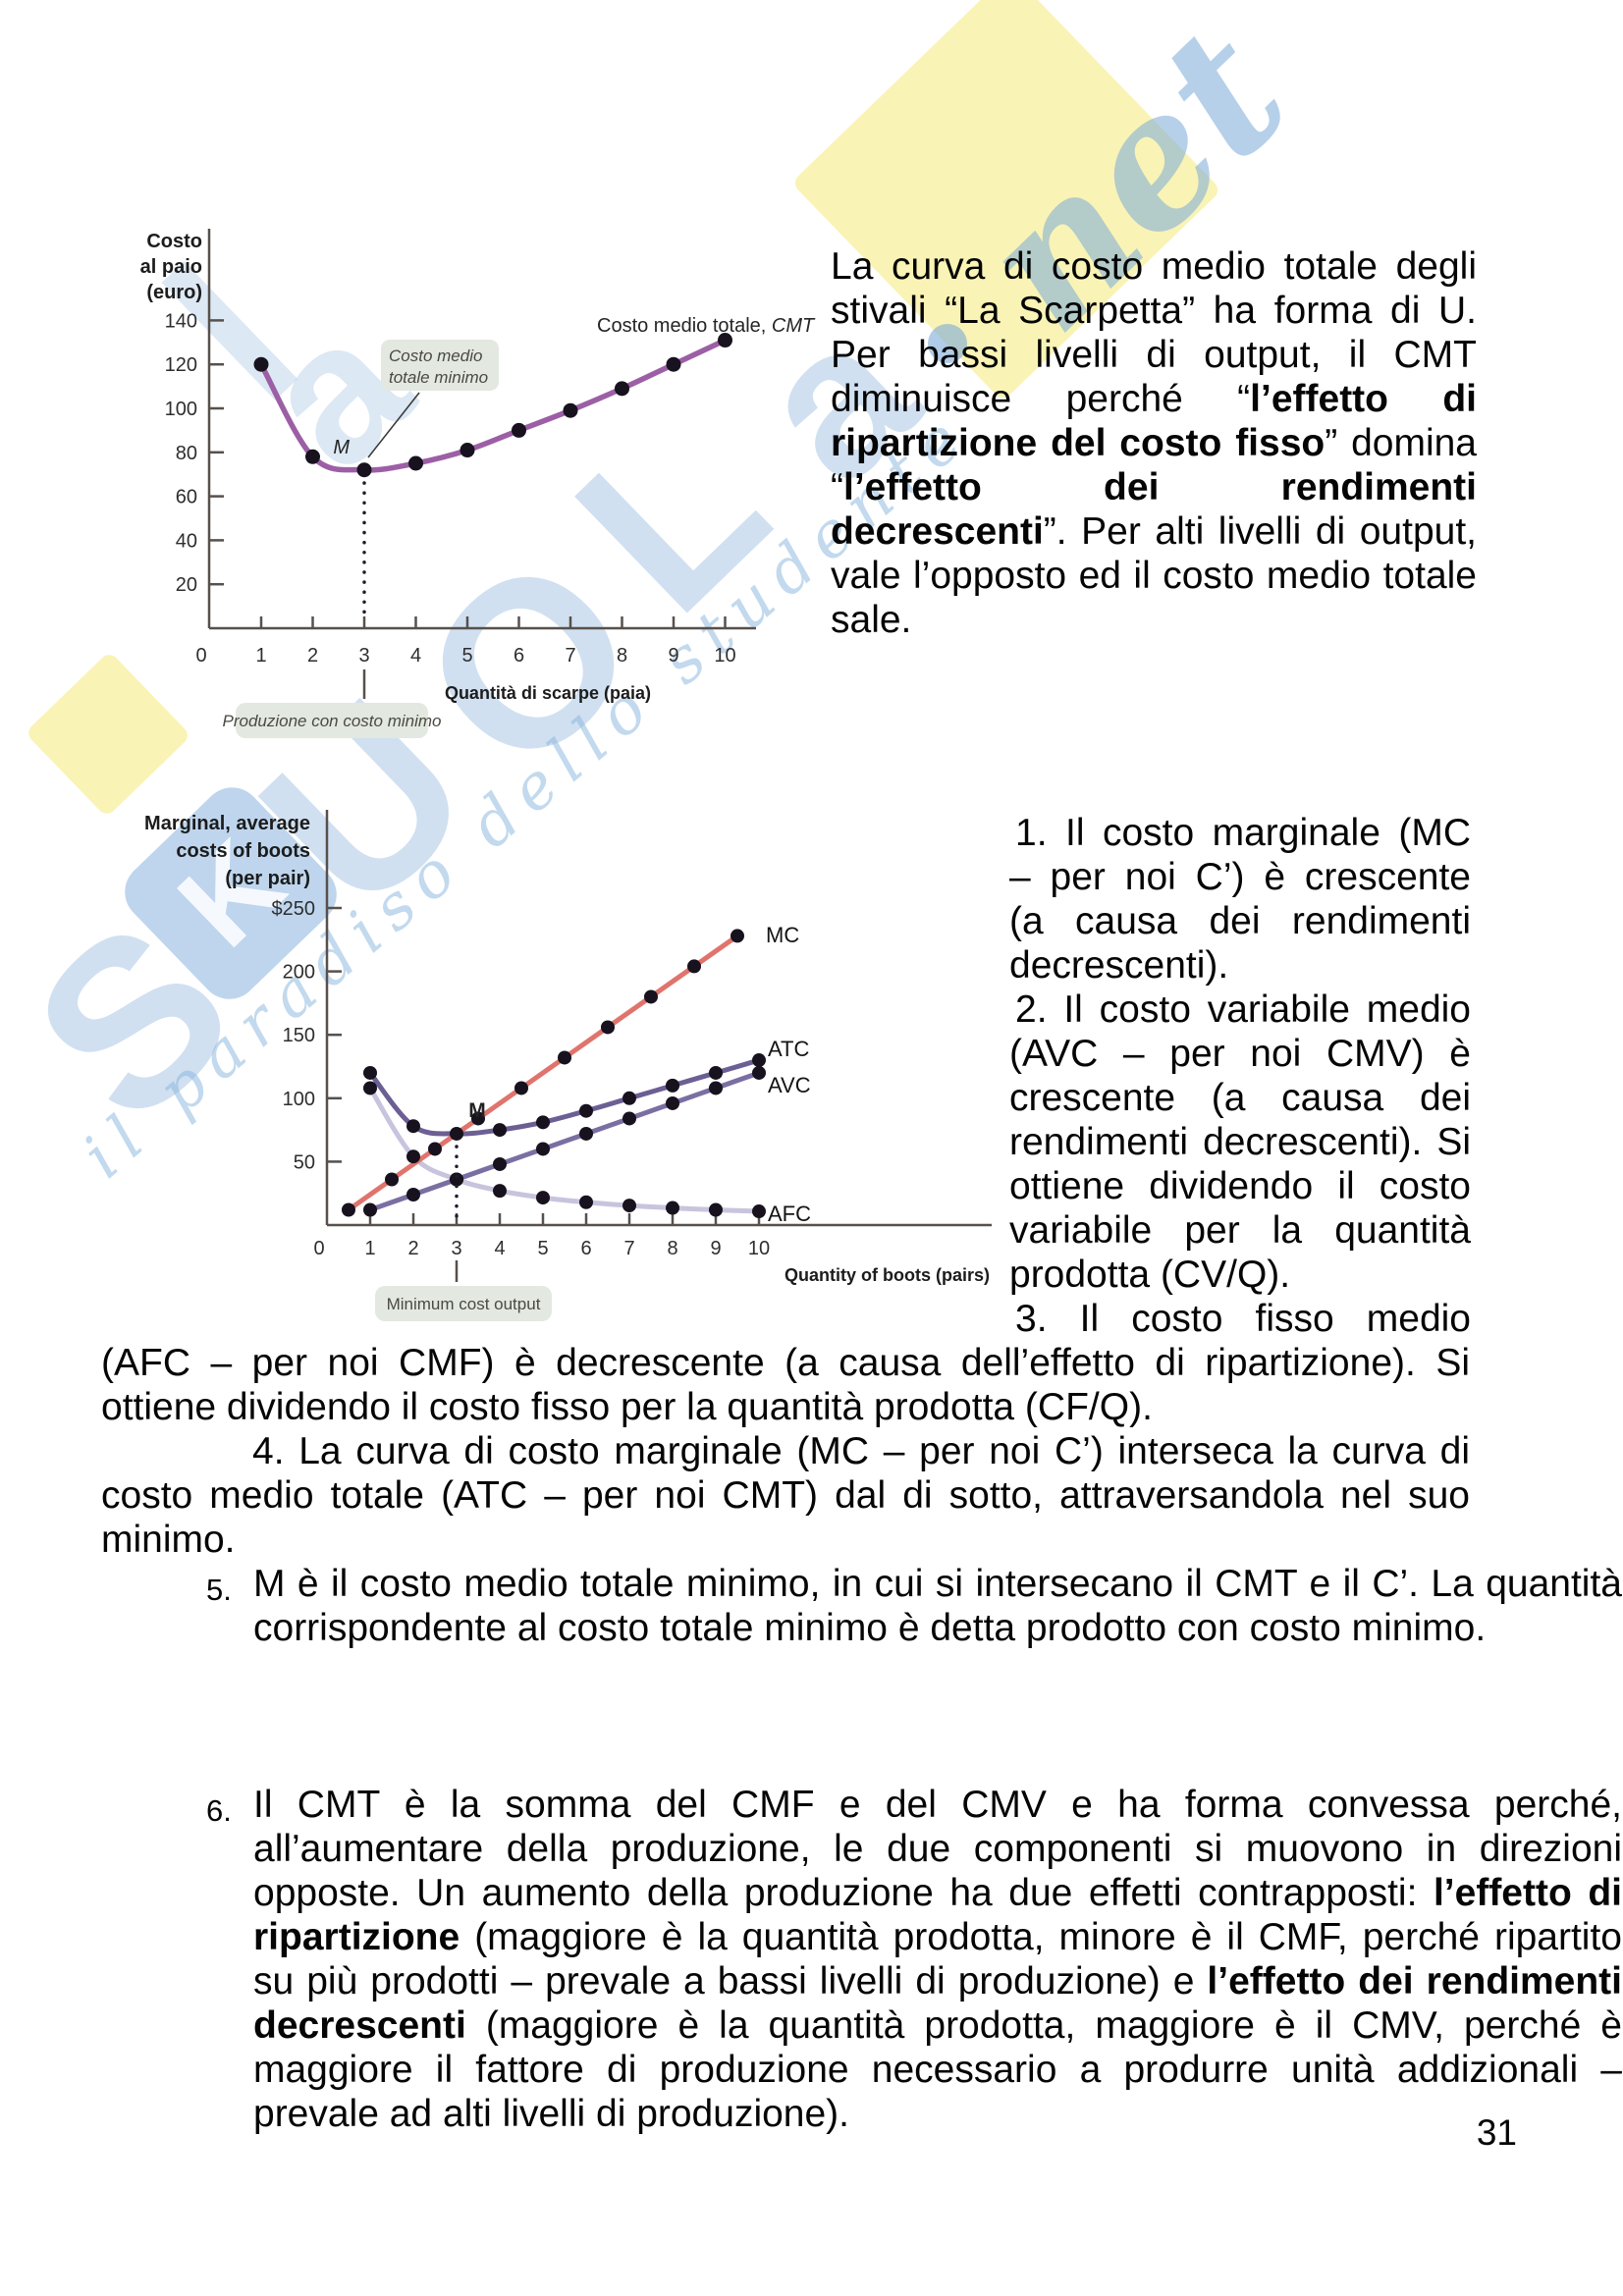 The height and width of the screenshot is (2296, 1623). Describe the element at coordinates (439, 377) in the screenshot. I see `chart1-callout-text: totale minimo` at that location.